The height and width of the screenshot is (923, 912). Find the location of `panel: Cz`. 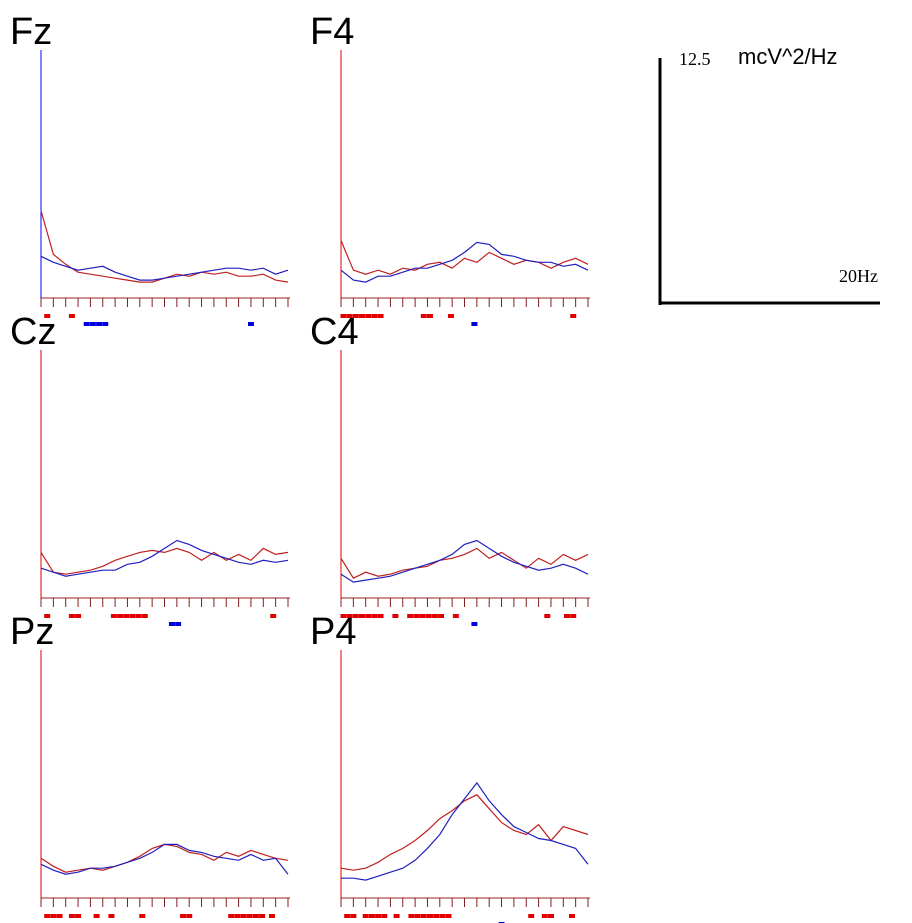

panel: Cz is located at coordinates (150, 468).